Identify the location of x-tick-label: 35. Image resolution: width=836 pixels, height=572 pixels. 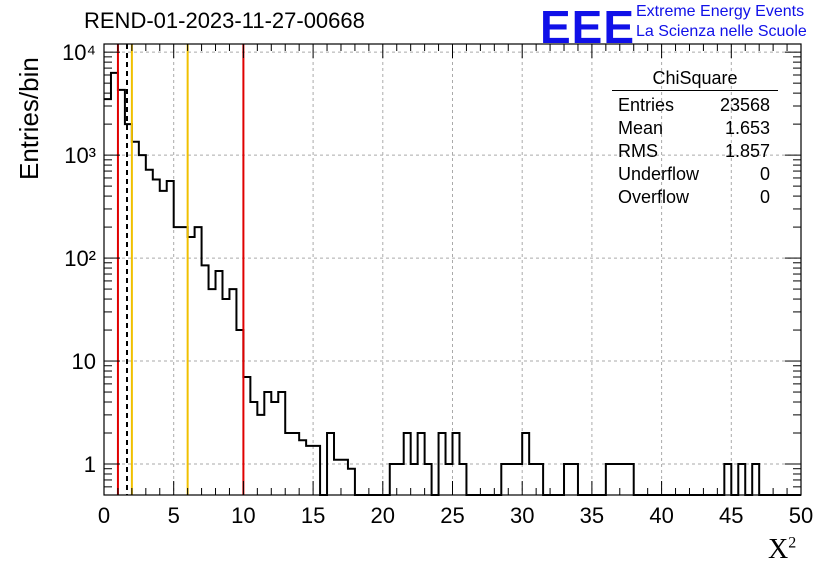
(592, 515).